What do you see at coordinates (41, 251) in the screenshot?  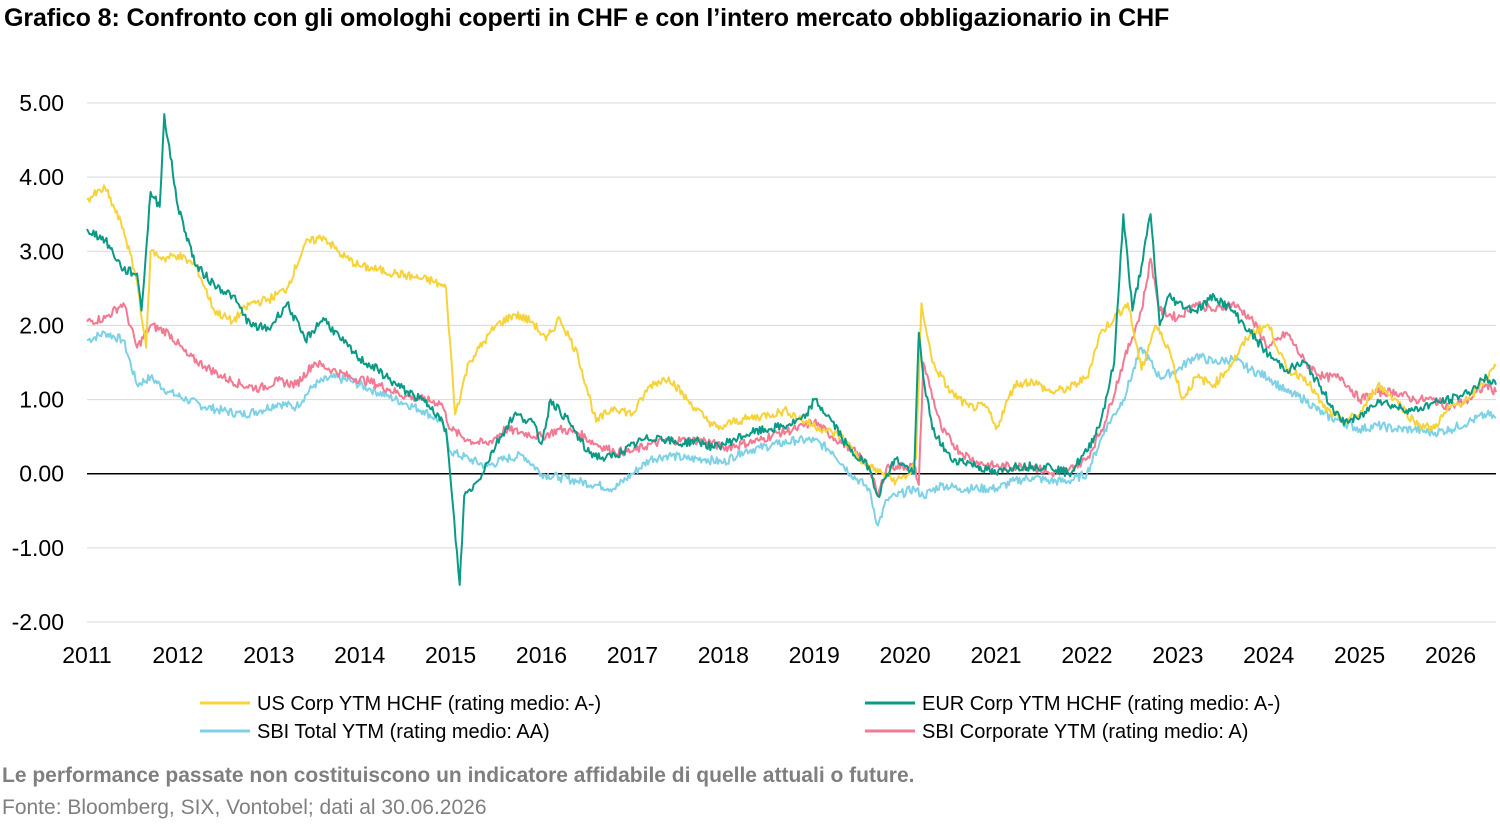 I see `y-tick-label: 3.00` at bounding box center [41, 251].